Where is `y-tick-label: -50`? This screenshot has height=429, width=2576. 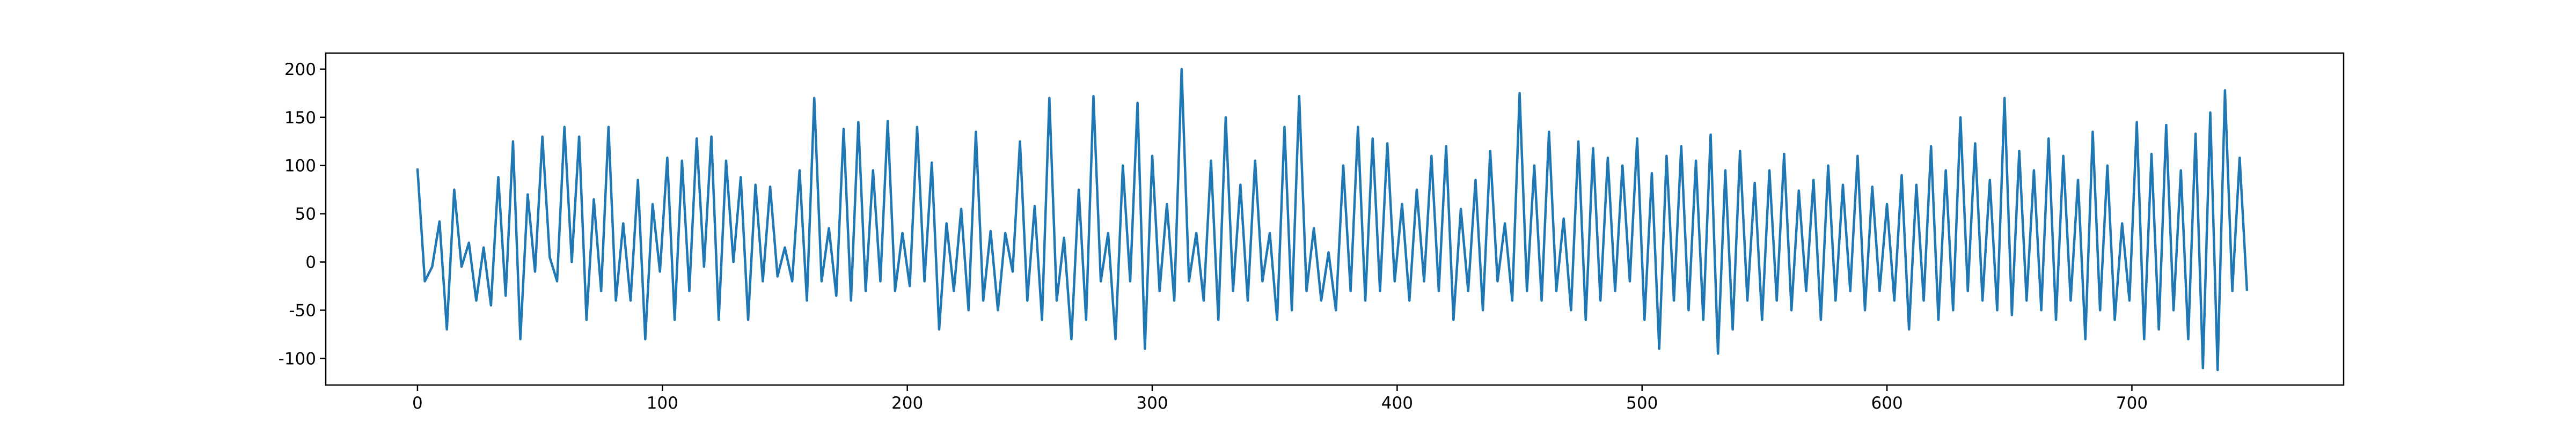
y-tick-label: -50 is located at coordinates (302, 310).